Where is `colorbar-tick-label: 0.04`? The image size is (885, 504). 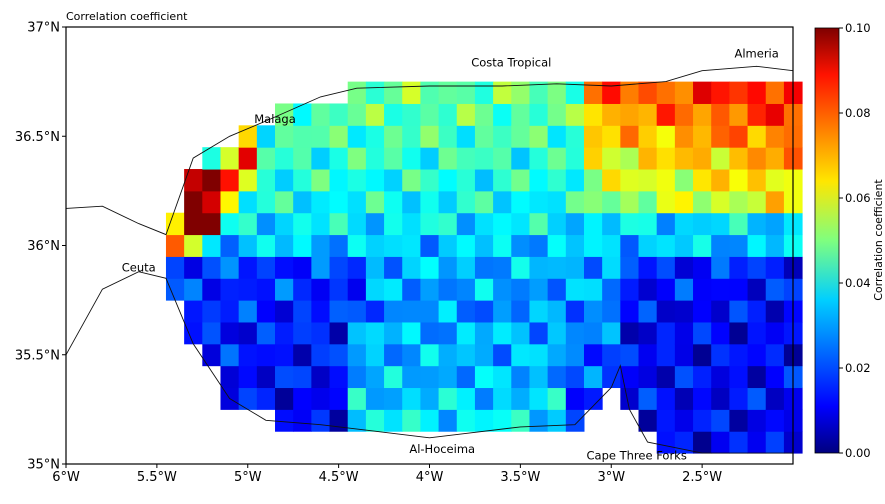
colorbar-tick-label: 0.04 is located at coordinates (858, 283).